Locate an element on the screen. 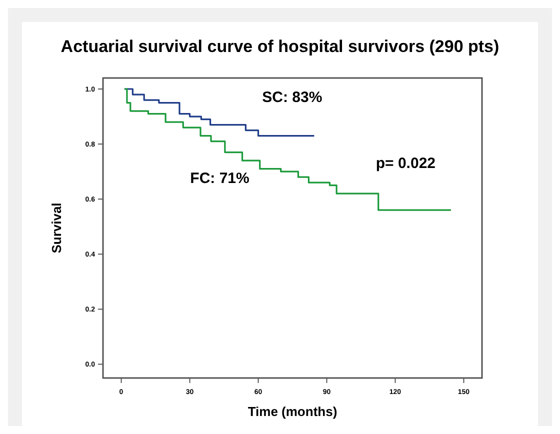 This screenshot has width=560, height=434. chart-title: Actuarial survival curve of hospital survivors (290 pts) is located at coordinates (280, 46).